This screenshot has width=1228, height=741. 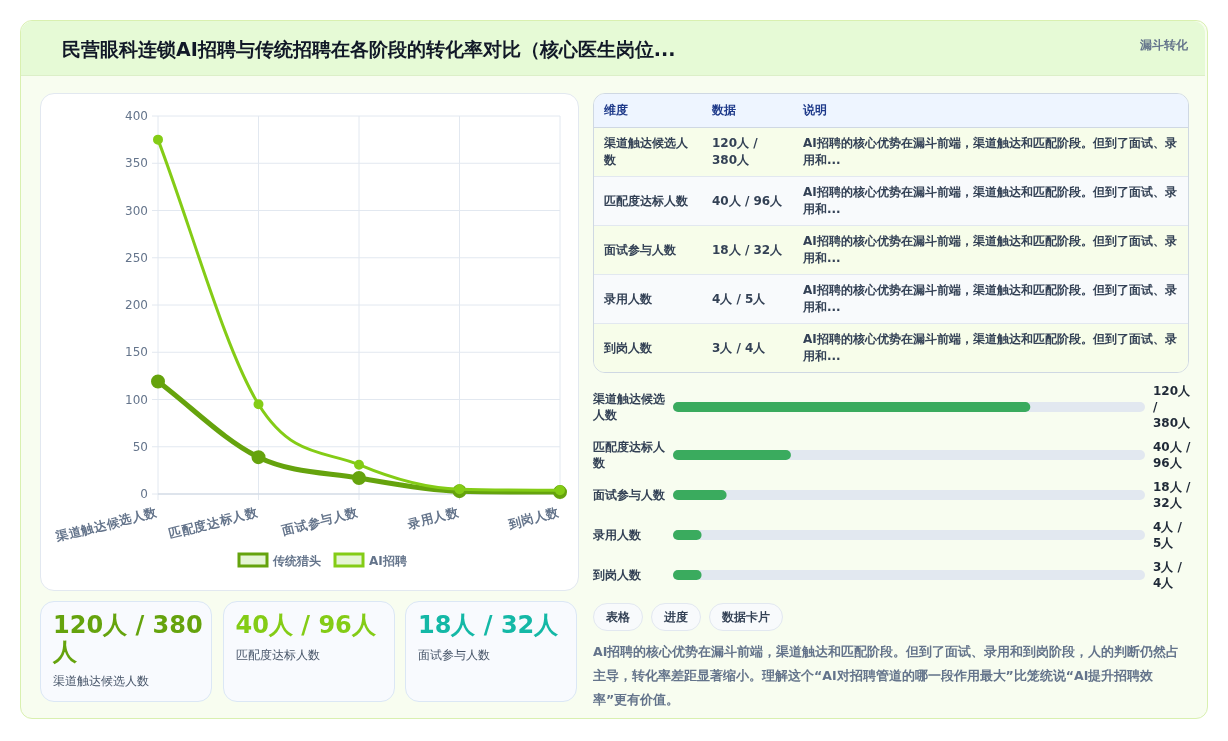 I want to click on y-tick-label: 50, so click(x=140, y=446).